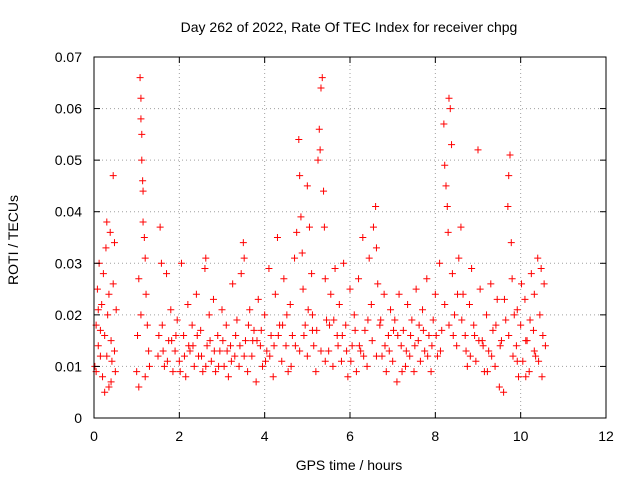 The height and width of the screenshot is (480, 640). What do you see at coordinates (78, 418) in the screenshot?
I see `y-tick-label: 0` at bounding box center [78, 418].